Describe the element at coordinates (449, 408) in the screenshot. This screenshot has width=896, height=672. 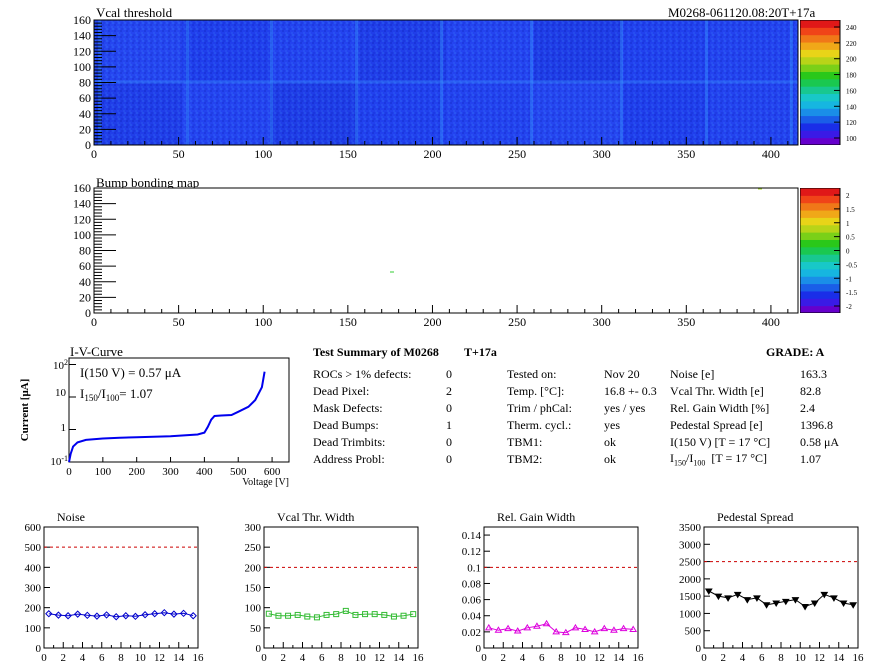
I see `summary-value: 0` at that location.